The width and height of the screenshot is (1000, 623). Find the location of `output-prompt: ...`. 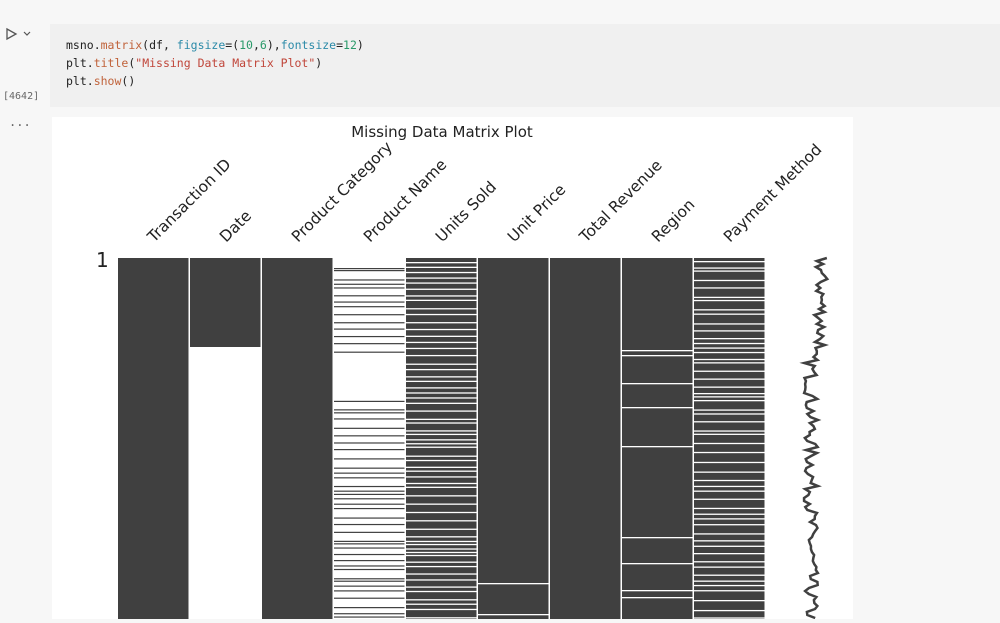

output-prompt: ... is located at coordinates (20, 122).